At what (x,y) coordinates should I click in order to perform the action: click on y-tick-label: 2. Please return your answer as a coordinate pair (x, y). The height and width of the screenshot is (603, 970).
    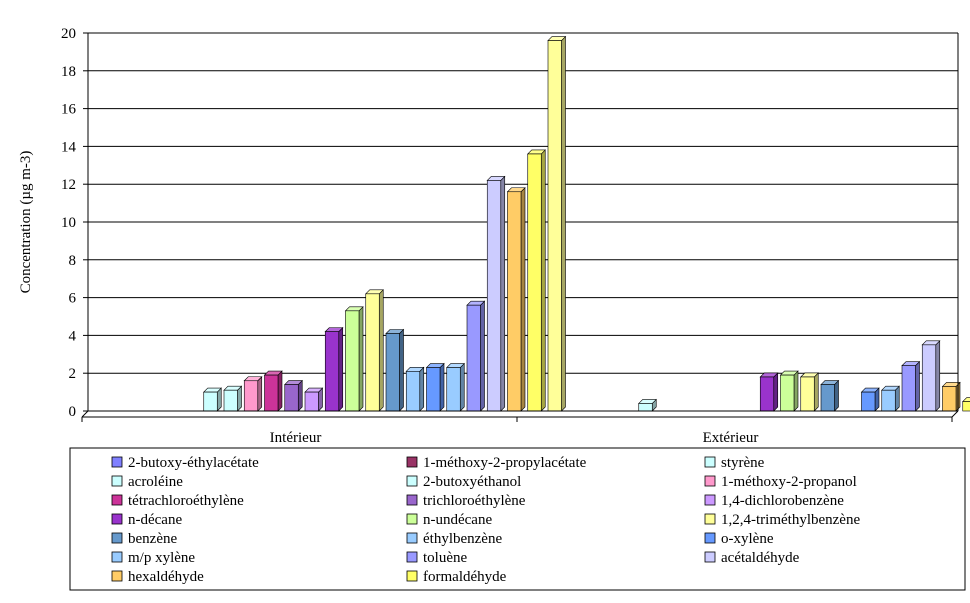
    Looking at the image, I should click on (73, 374).